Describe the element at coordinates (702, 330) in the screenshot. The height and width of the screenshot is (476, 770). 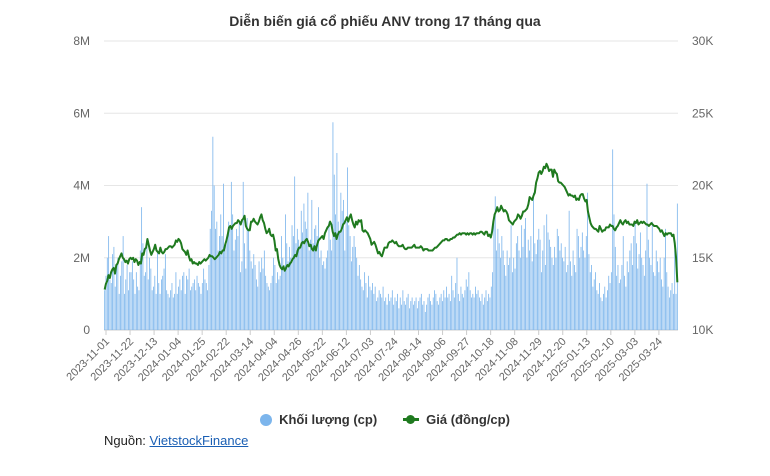
I see `right-axis-tick: 10K` at that location.